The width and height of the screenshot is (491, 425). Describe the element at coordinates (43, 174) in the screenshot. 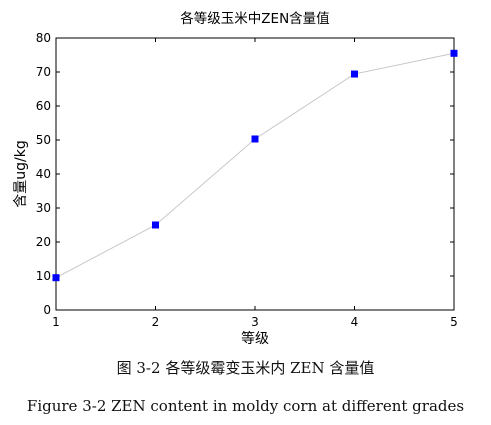

I see `y-tick-label: 40` at that location.